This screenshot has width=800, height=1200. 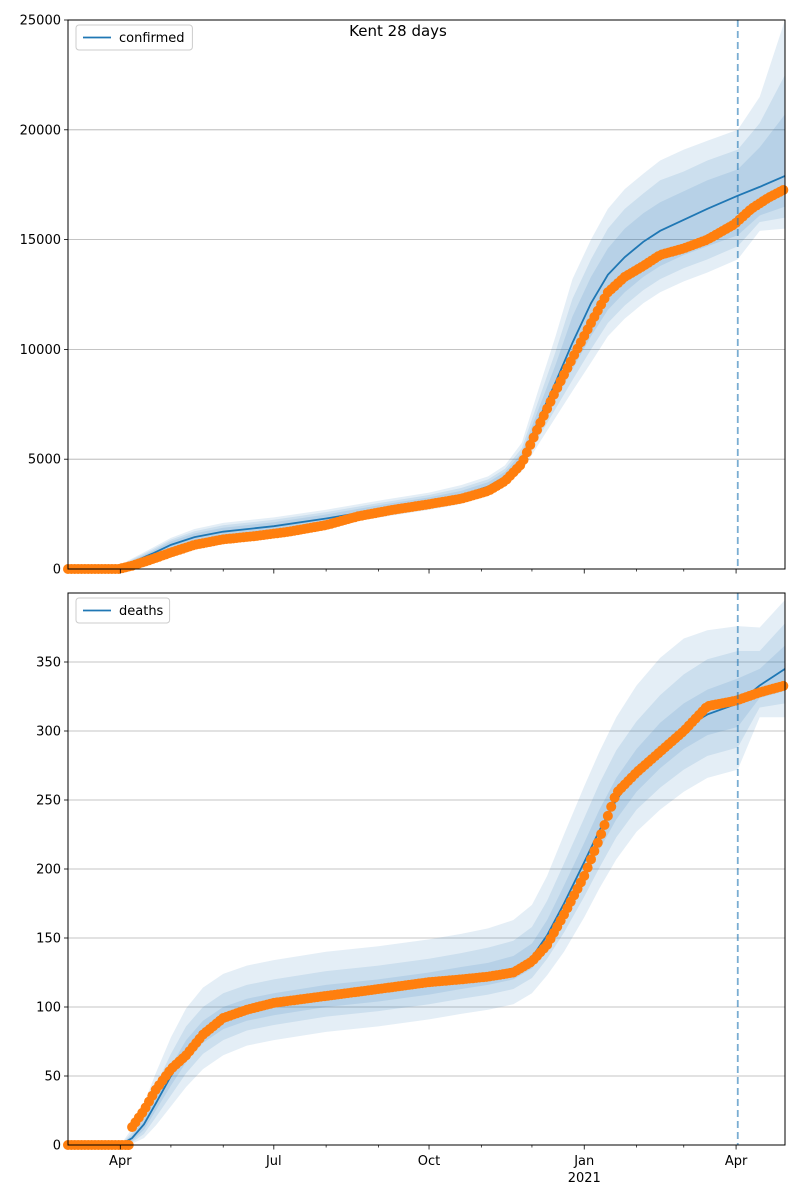 I want to click on y-tick-label: 150, so click(x=48, y=939).